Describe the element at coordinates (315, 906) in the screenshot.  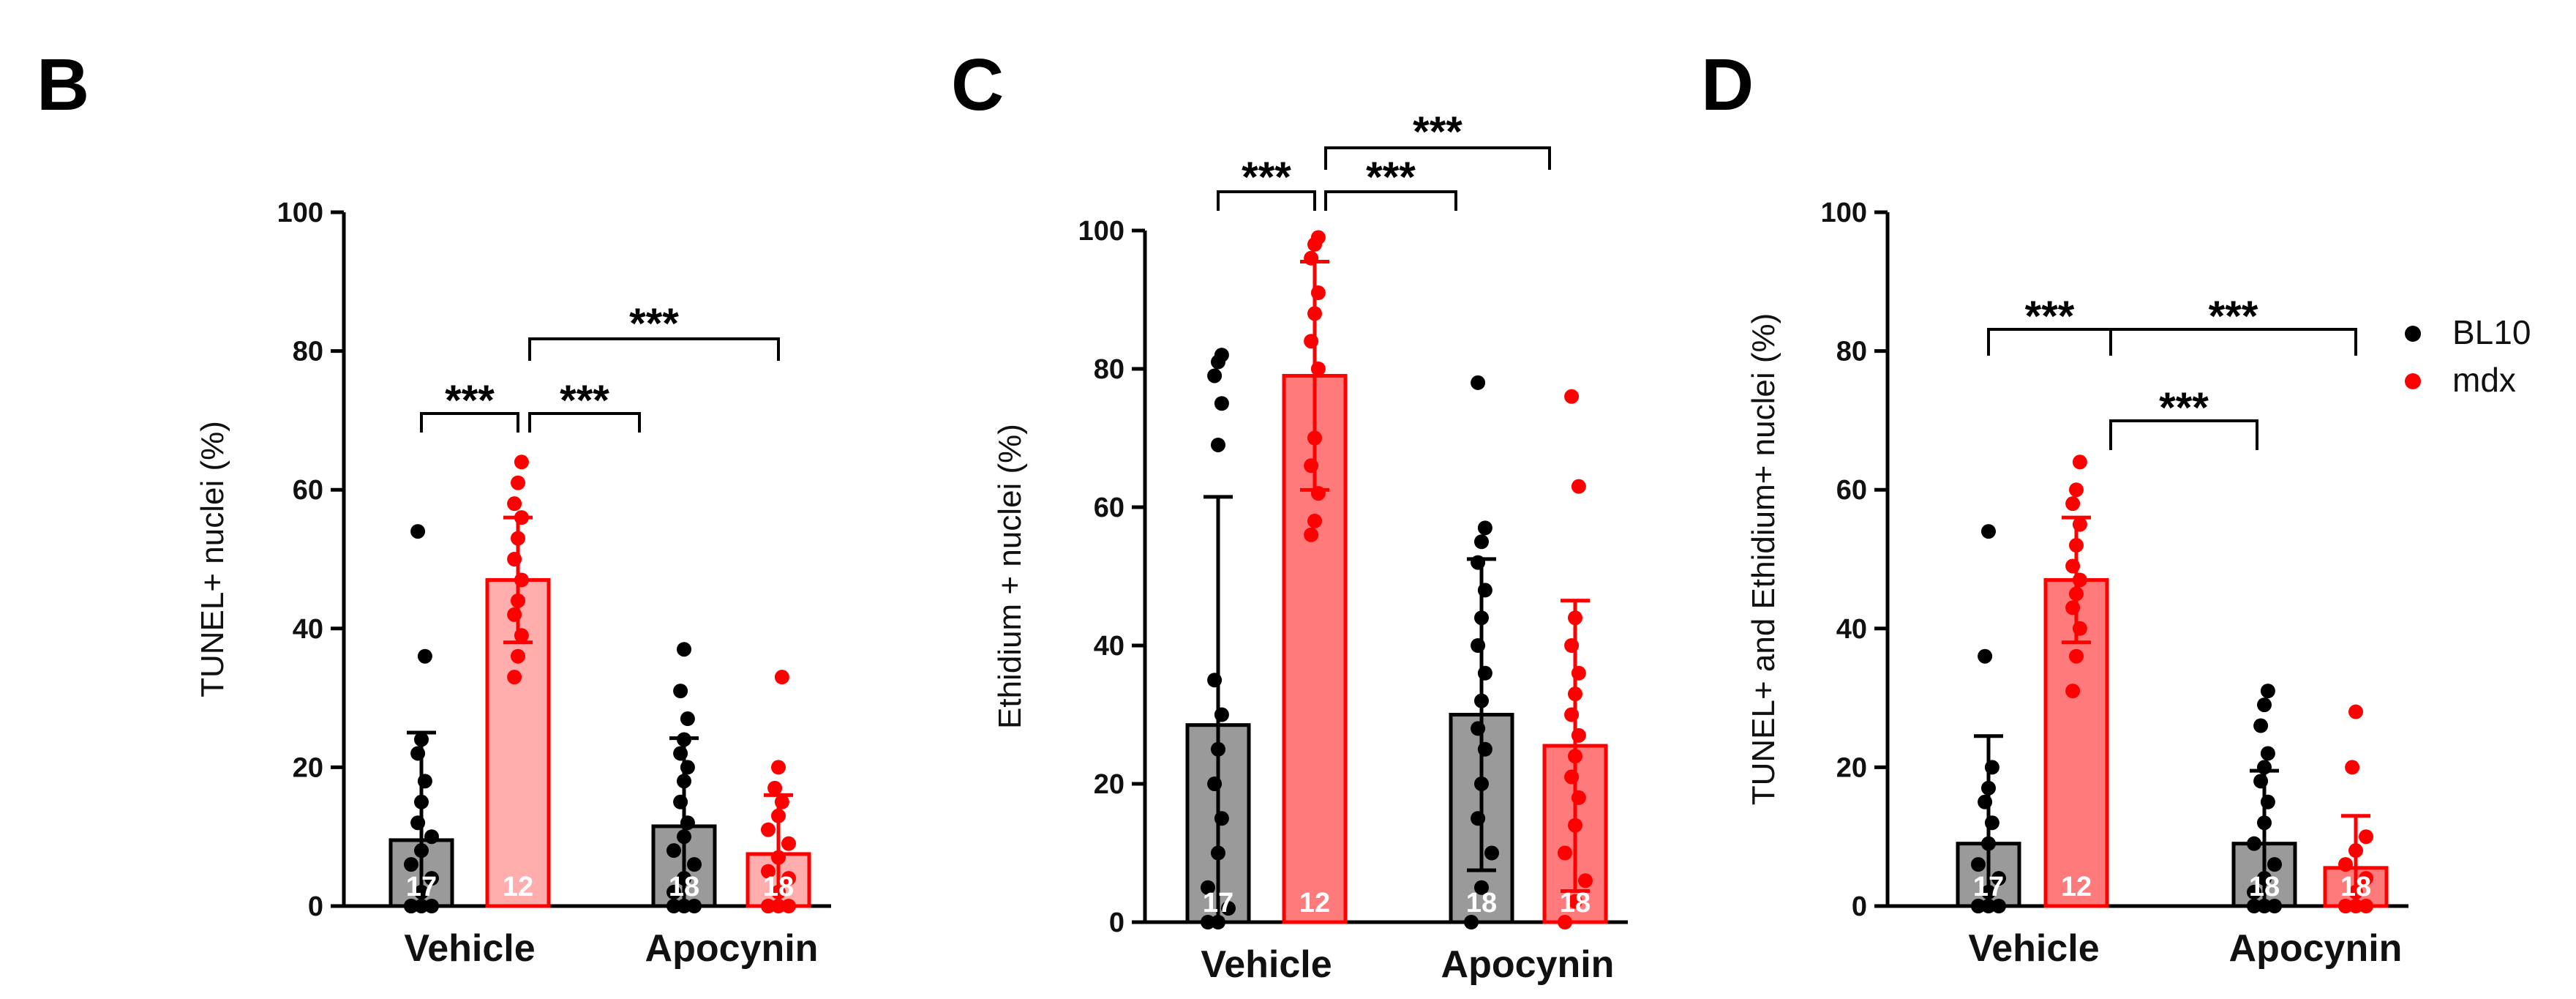
I see `y-tick-label-B: 0` at that location.